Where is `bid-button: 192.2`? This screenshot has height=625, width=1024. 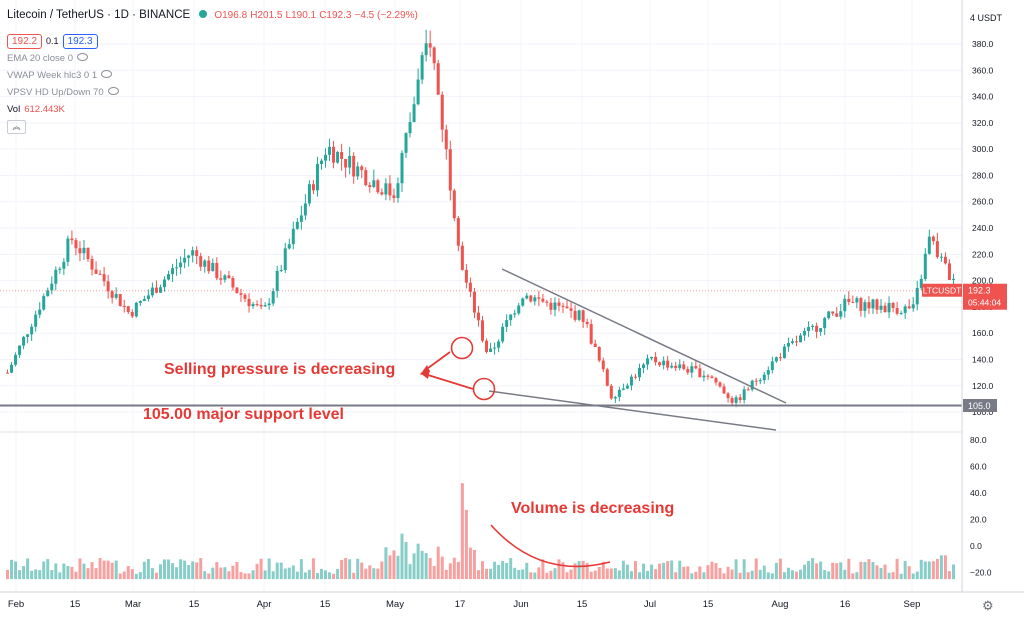
bid-button: 192.2 is located at coordinates (25, 41).